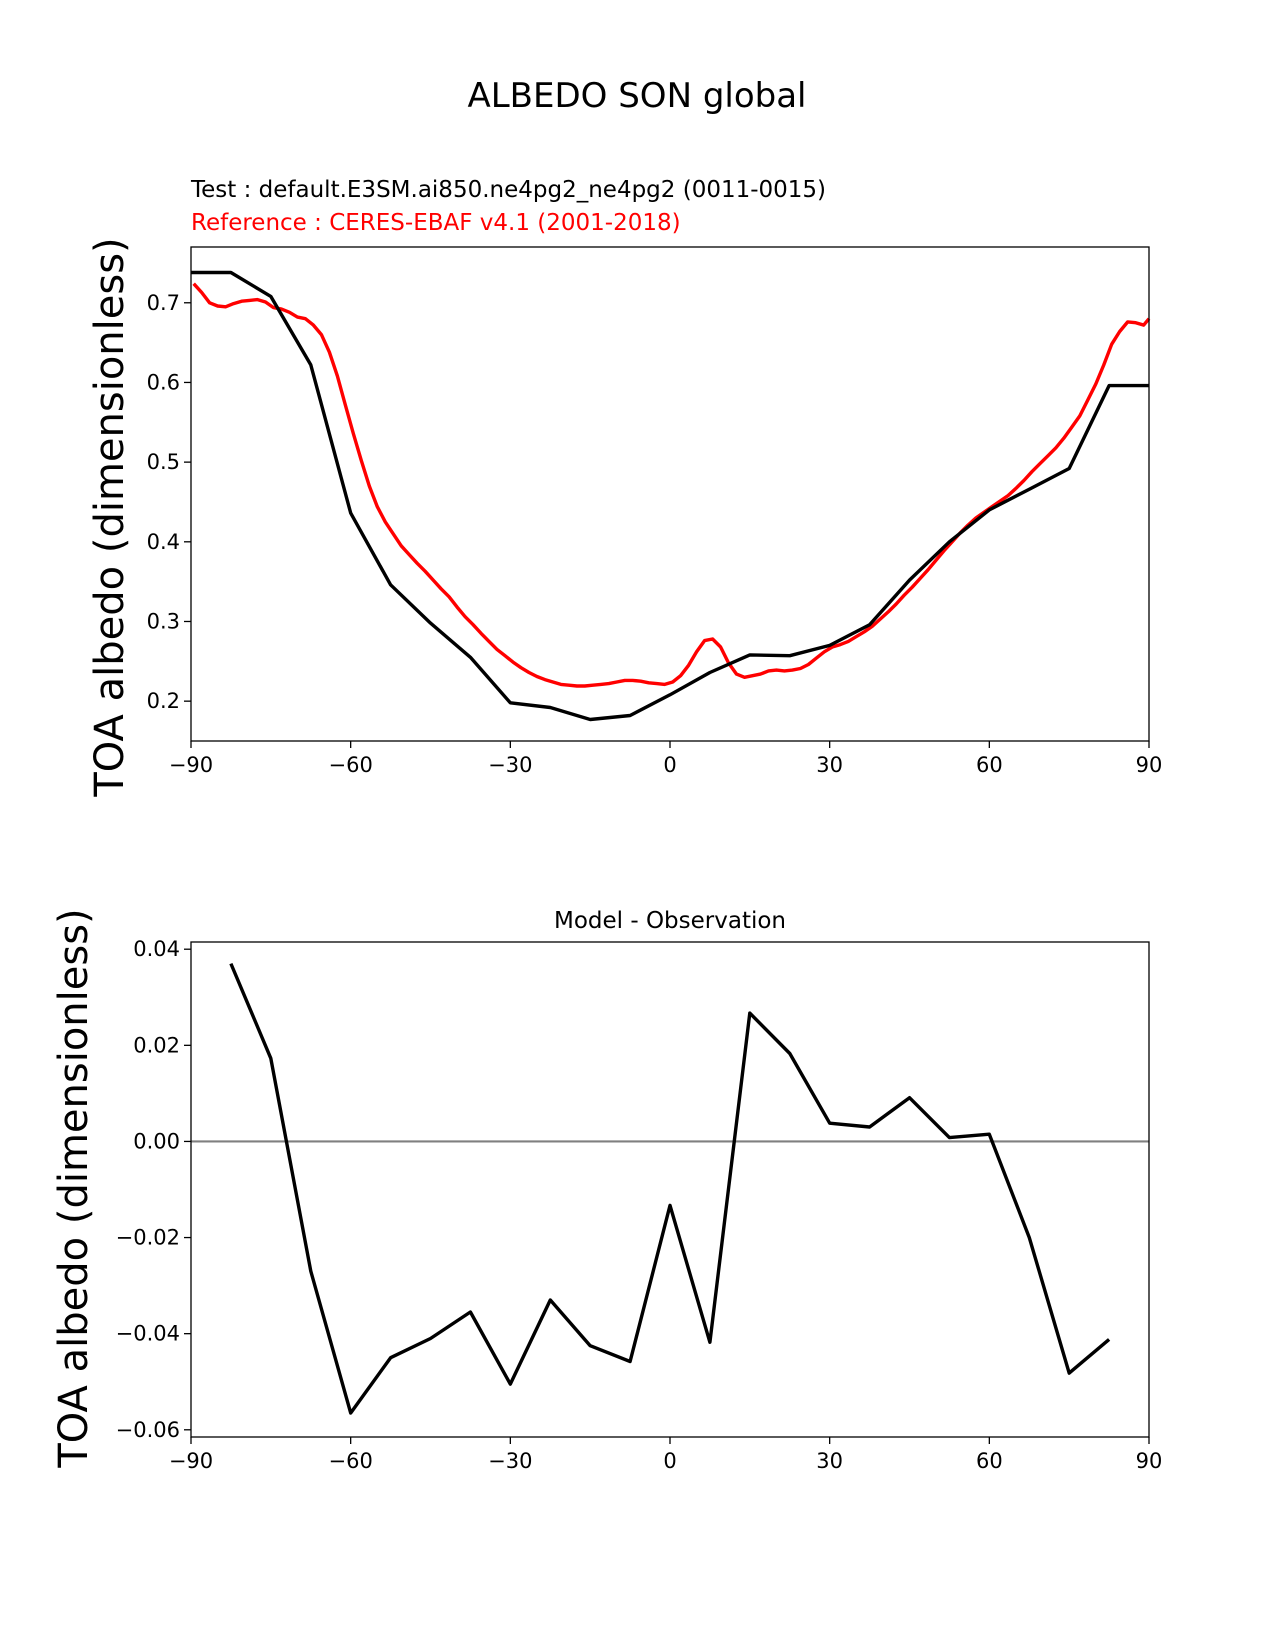 This screenshot has width=1275, height=1650. What do you see at coordinates (156, 1045) in the screenshot?
I see `y-tick-label: 0.02` at bounding box center [156, 1045].